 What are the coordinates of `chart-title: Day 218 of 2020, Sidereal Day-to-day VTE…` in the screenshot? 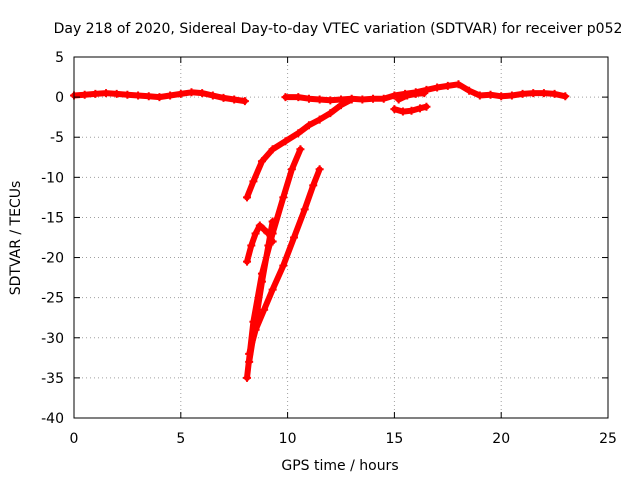 It's located at (338, 29).